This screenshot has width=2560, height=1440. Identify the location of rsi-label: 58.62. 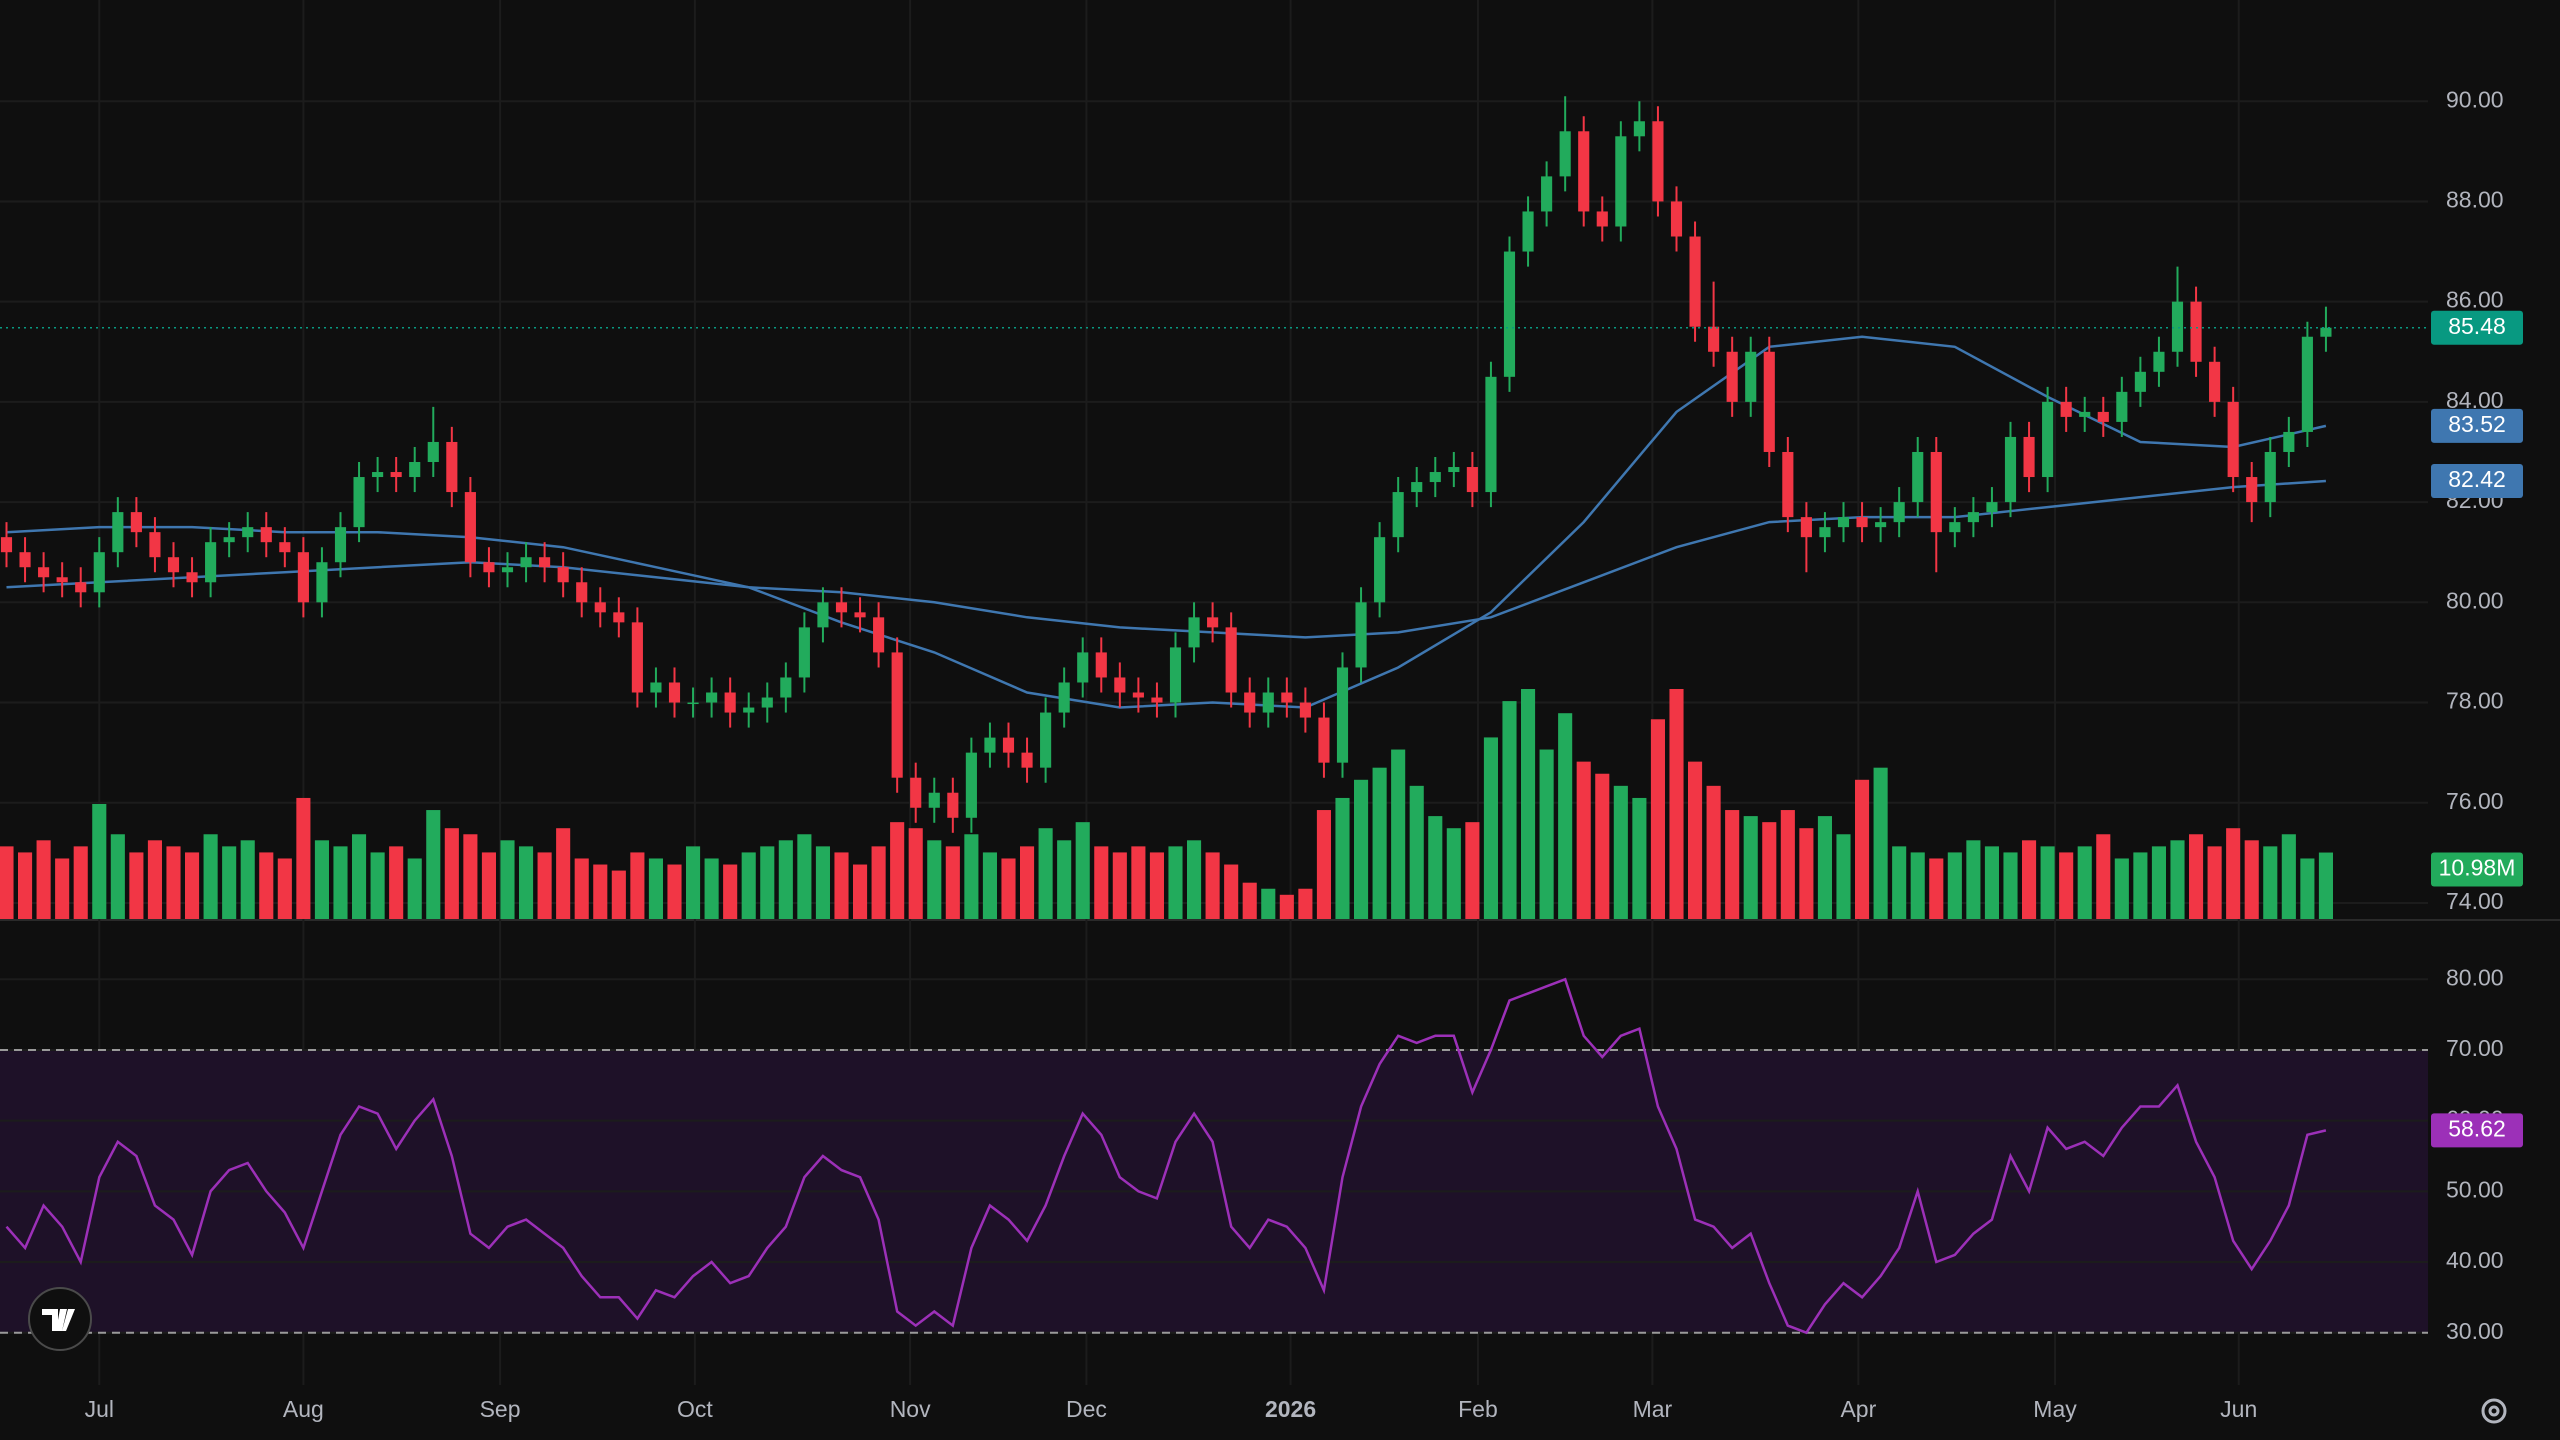
(2477, 1128).